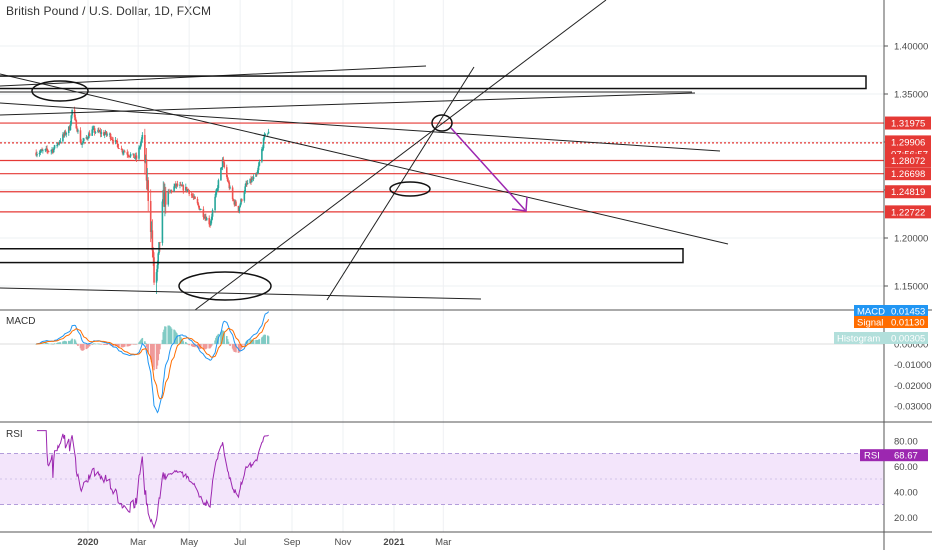  What do you see at coordinates (891, 311) in the screenshot?
I see `macd-tag` at bounding box center [891, 311].